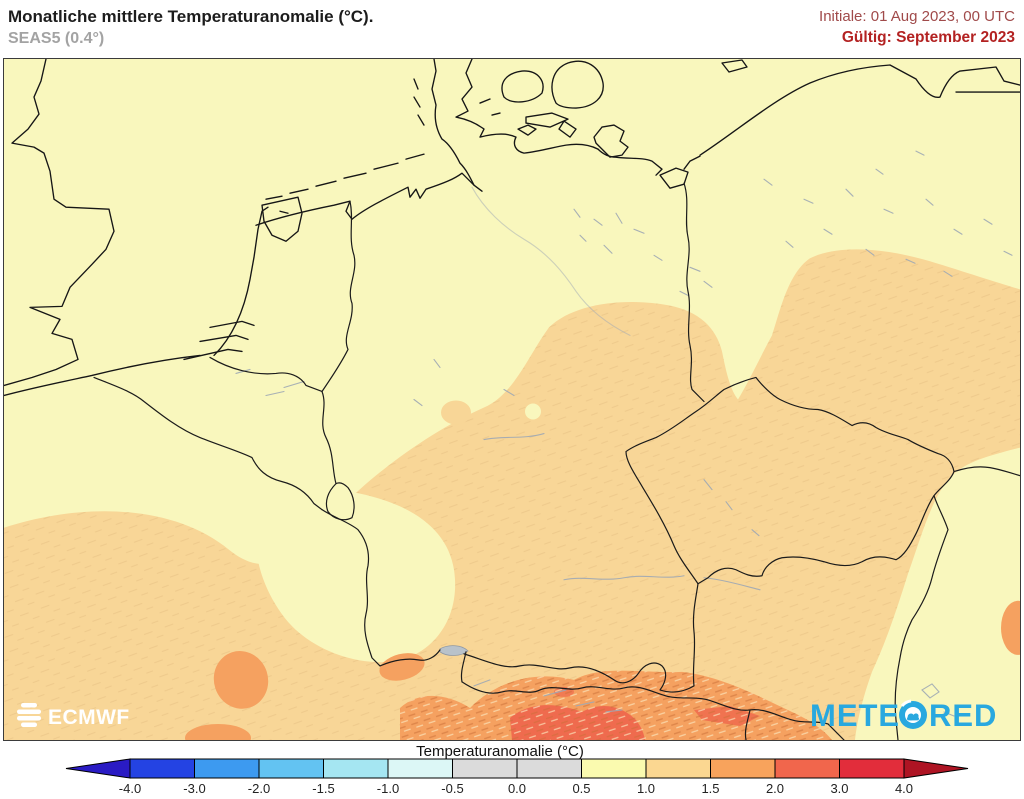 Image resolution: width=1024 pixels, height=799 pixels. Describe the element at coordinates (646, 788) in the screenshot. I see `colorbar-tick-label: 1.0` at that location.